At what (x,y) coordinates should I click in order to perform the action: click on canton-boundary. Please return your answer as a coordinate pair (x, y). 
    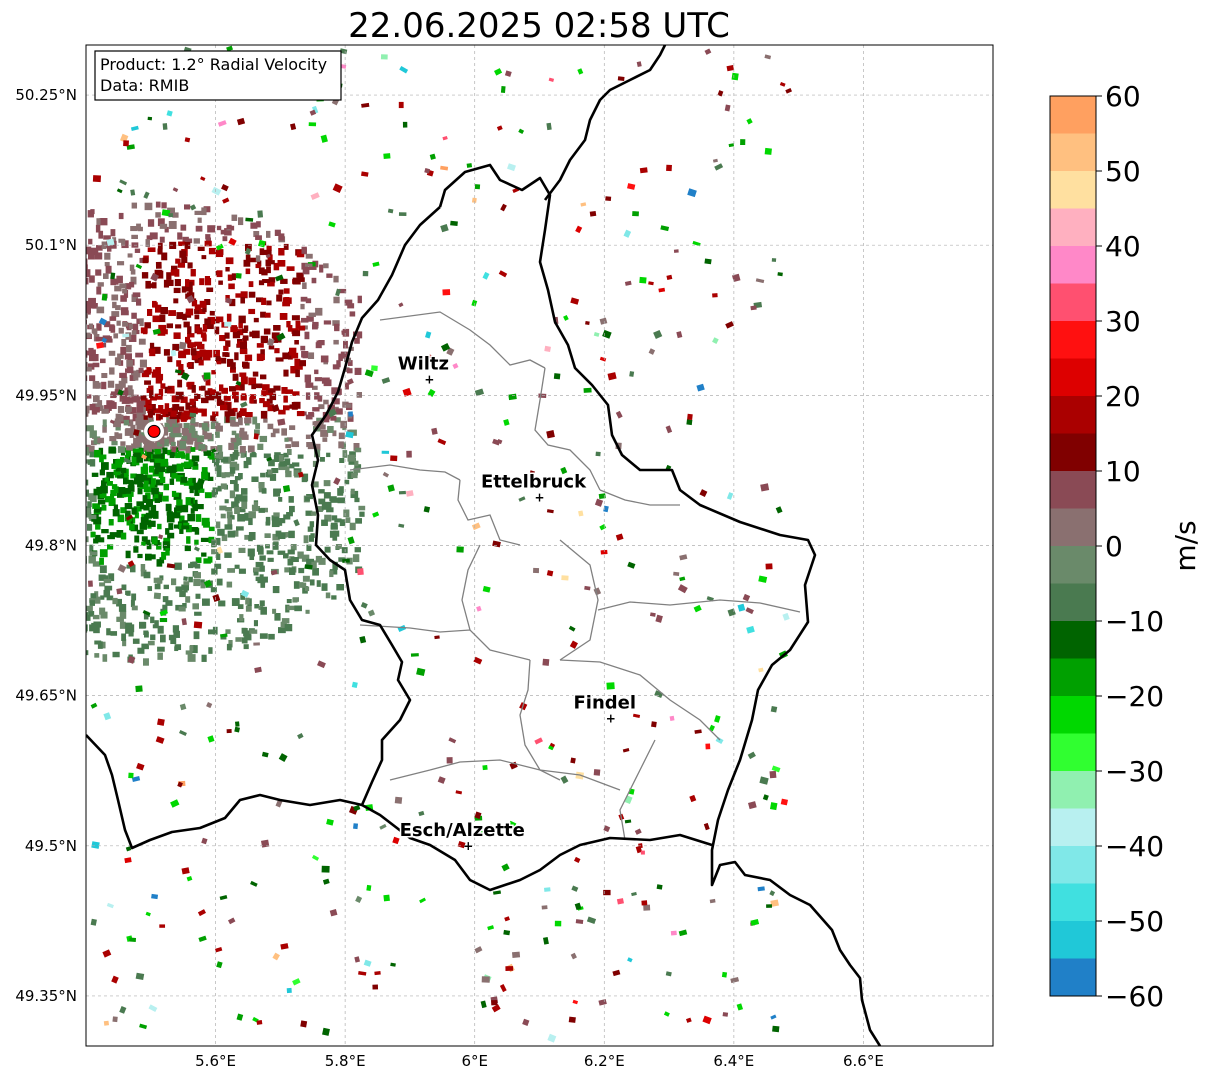
    Looking at the image, I should click on (410, 775).